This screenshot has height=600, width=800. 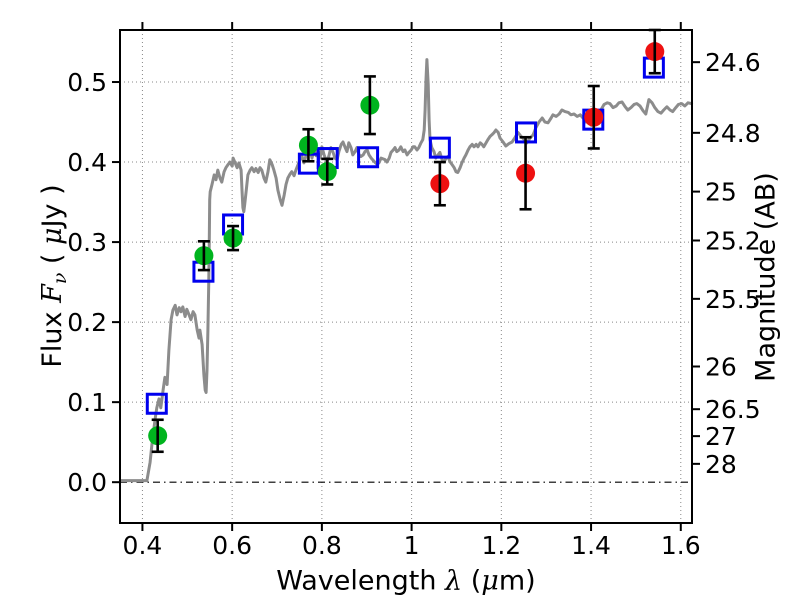 I want to click on y-left-tick-label: 0.4, so click(x=87, y=162).